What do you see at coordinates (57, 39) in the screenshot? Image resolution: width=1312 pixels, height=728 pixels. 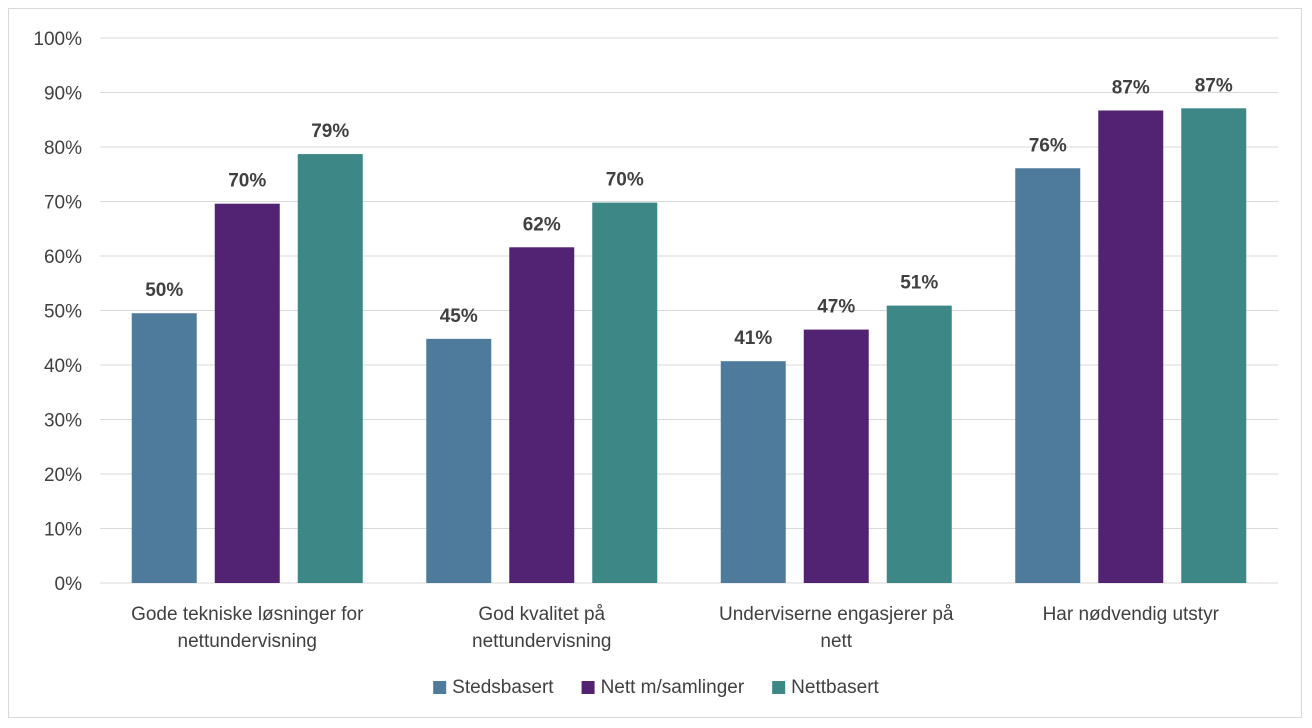 I see `y-tick-label: 100%` at bounding box center [57, 39].